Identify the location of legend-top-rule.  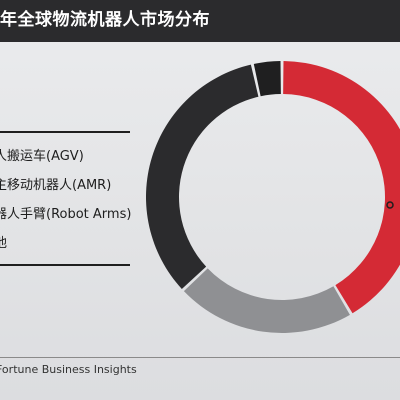
(65, 132).